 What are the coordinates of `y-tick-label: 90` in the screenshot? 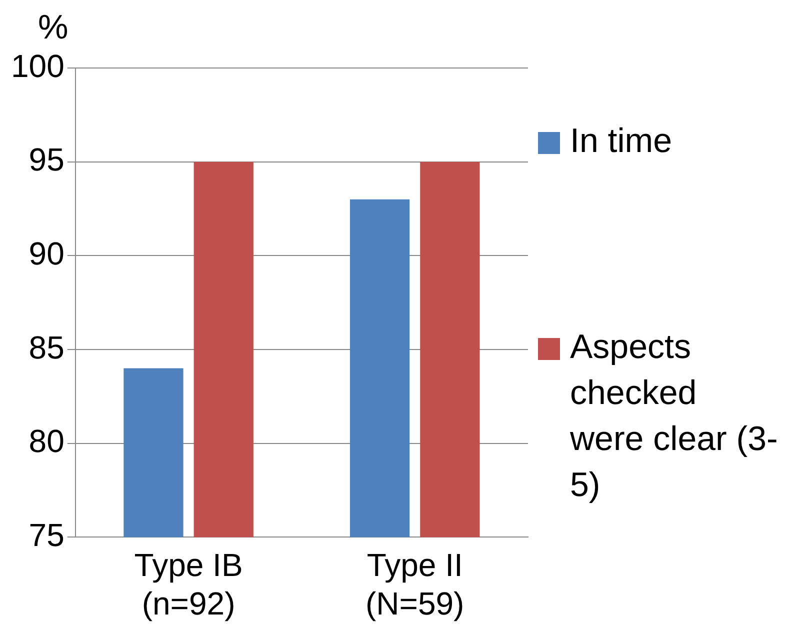 It's located at (46, 254).